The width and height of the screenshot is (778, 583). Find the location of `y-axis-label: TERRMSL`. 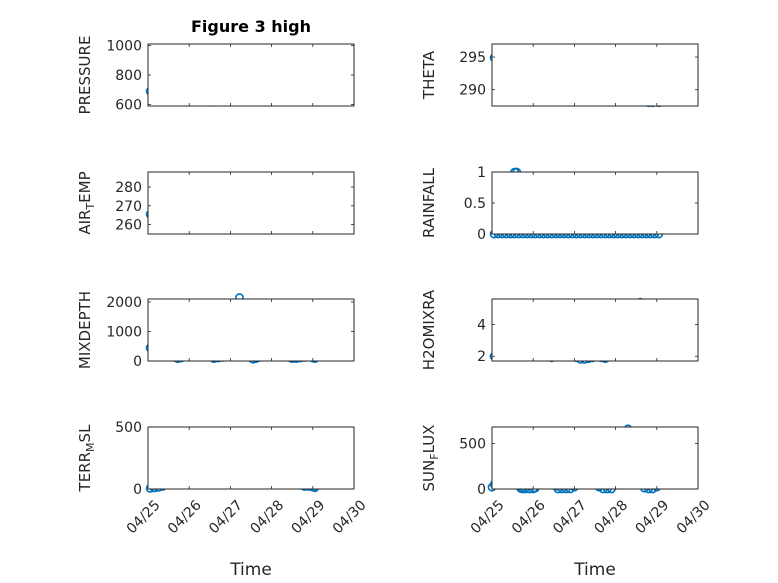

y-axis-label: TERRMSL is located at coordinates (86, 458).